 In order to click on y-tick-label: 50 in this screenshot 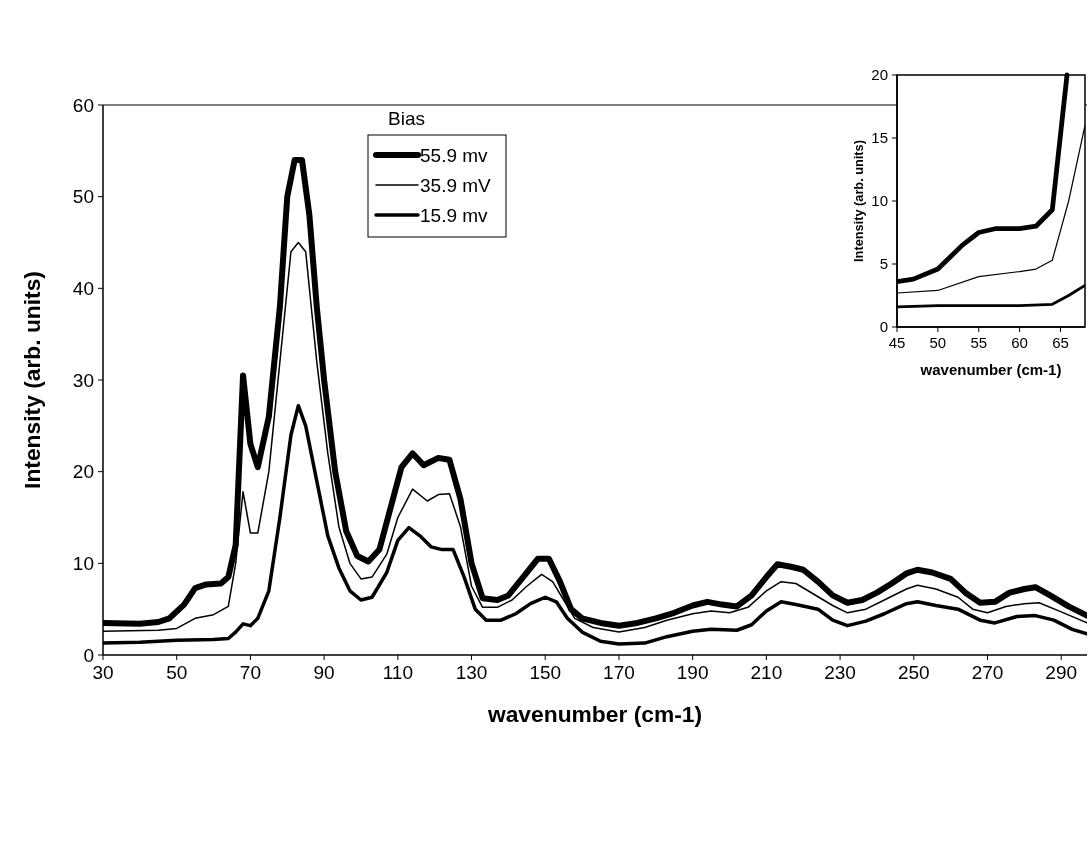, I will do `click(83, 197)`.